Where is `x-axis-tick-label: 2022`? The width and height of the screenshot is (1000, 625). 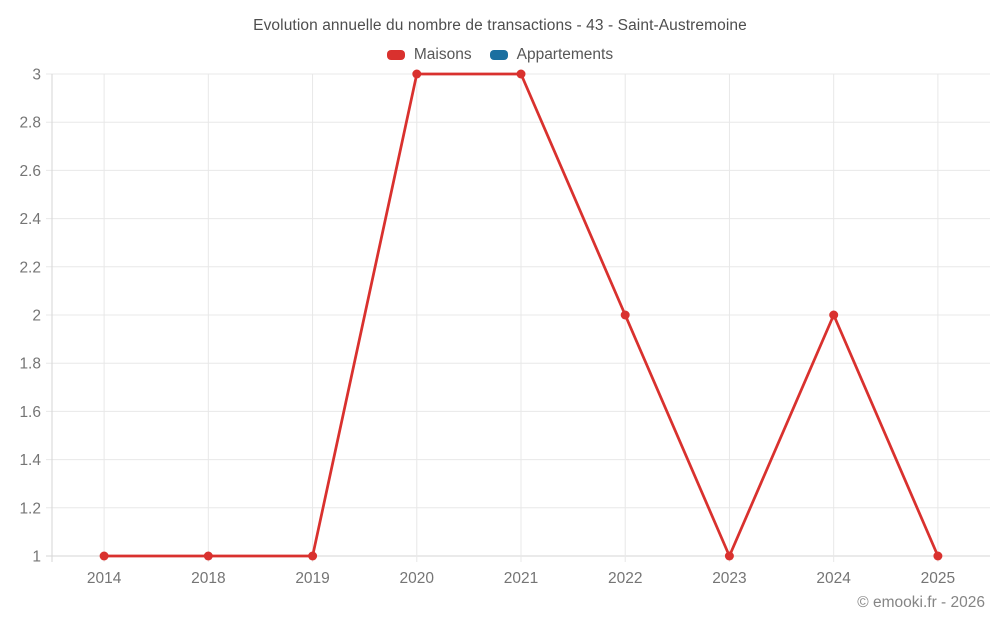 x-axis-tick-label: 2022 is located at coordinates (625, 578).